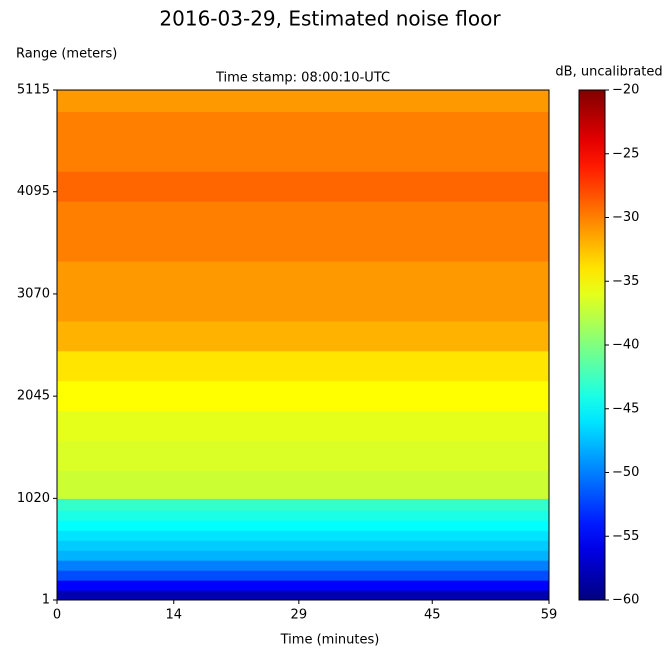 Image resolution: width=668 pixels, height=654 pixels. What do you see at coordinates (625, 217) in the screenshot?
I see `colorbar-tick-label: −30` at bounding box center [625, 217].